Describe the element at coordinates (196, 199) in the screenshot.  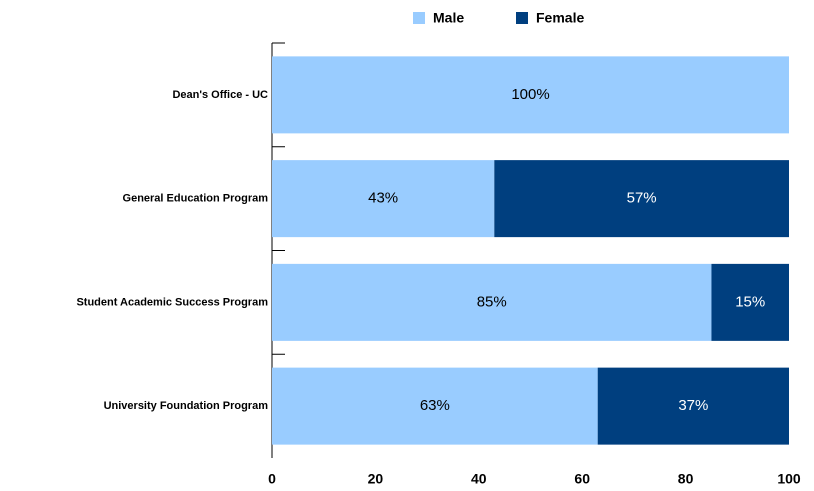
I see `category-label: General Education Program` at that location.